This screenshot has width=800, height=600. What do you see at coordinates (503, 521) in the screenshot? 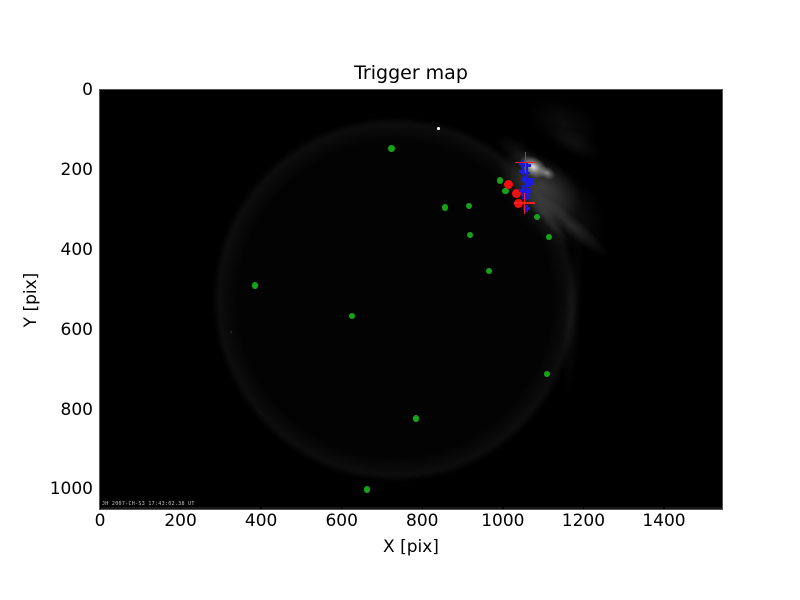
I see `x-tick-label: 1000` at bounding box center [503, 521].